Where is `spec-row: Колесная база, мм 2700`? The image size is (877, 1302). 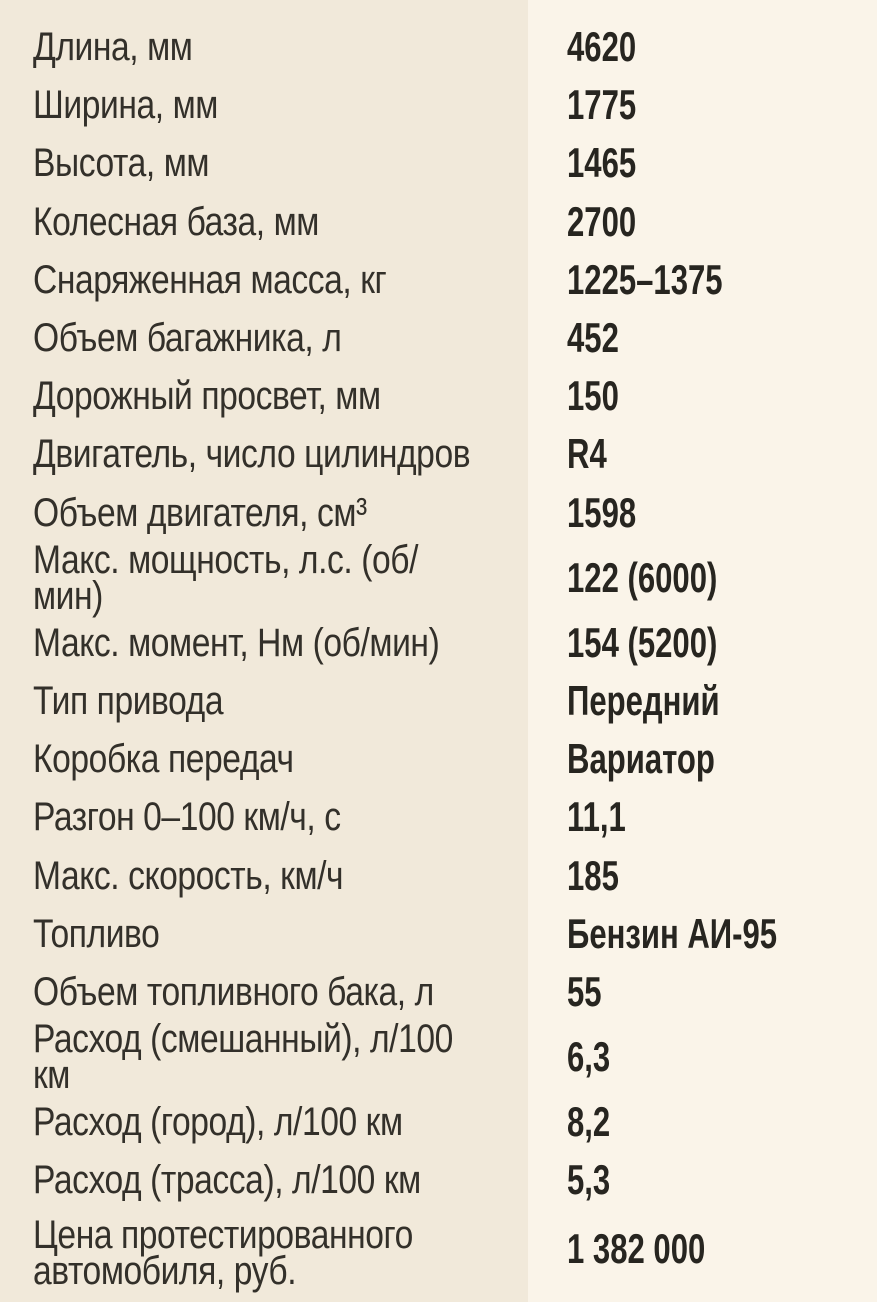
spec-row: Колесная база, мм 2700 is located at coordinates (438, 222).